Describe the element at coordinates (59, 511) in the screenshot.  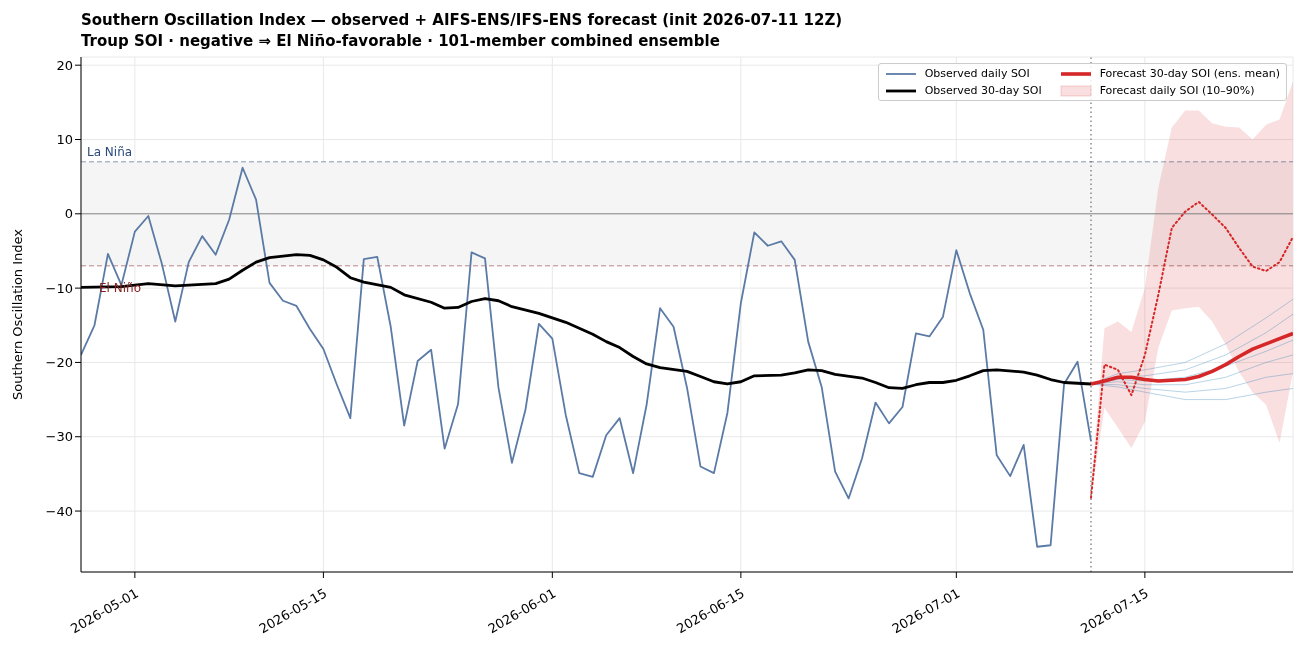
I see `y-tick-label: −40` at that location.